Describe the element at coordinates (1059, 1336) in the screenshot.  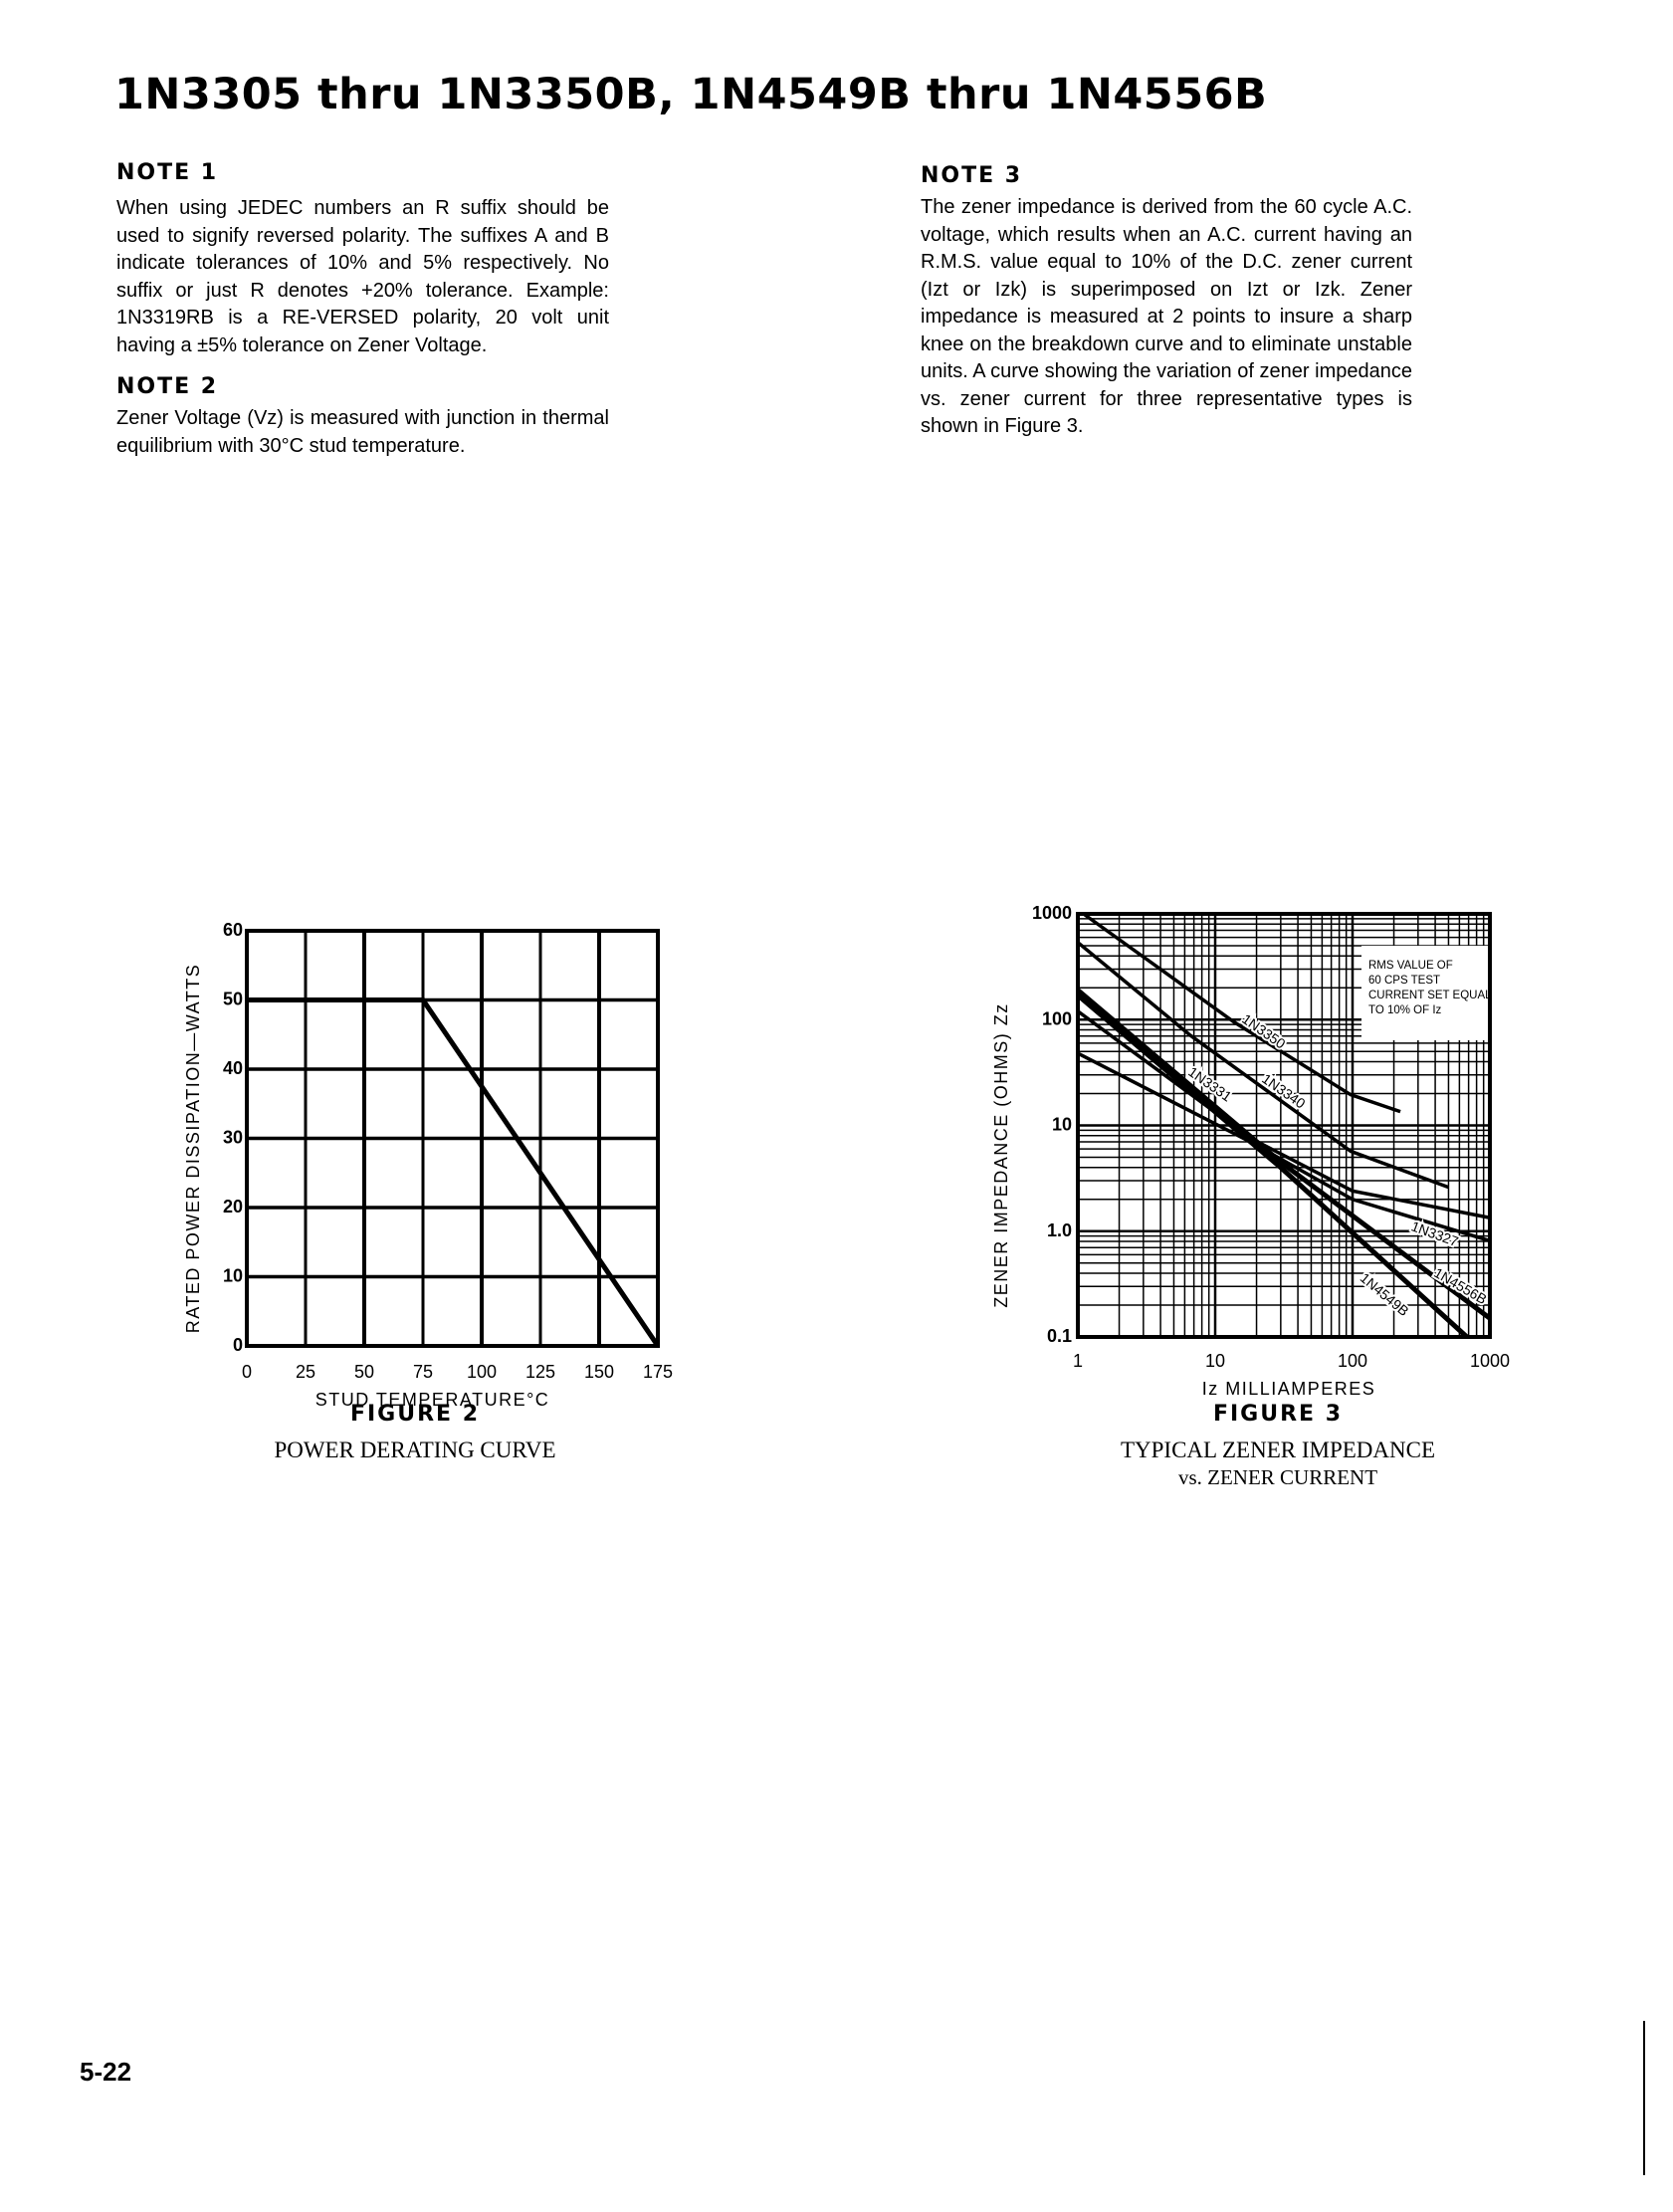
I see `y-tick-label: 0.1` at that location.